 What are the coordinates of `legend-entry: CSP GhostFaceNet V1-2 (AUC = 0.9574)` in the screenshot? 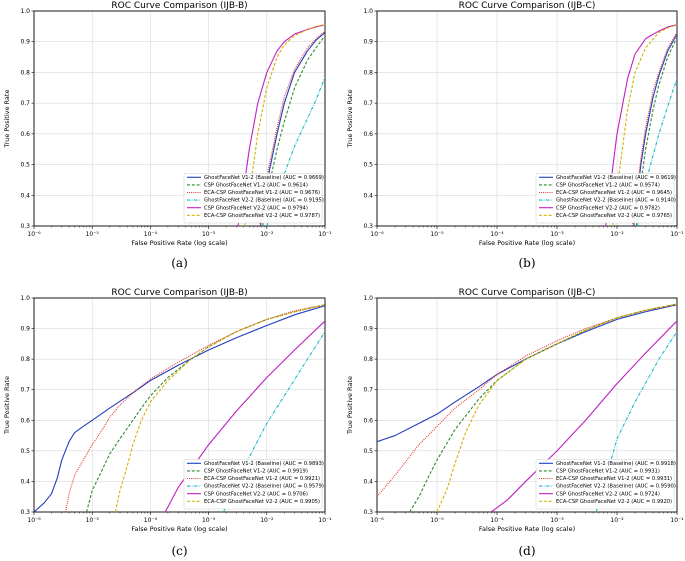 It's located at (608, 186).